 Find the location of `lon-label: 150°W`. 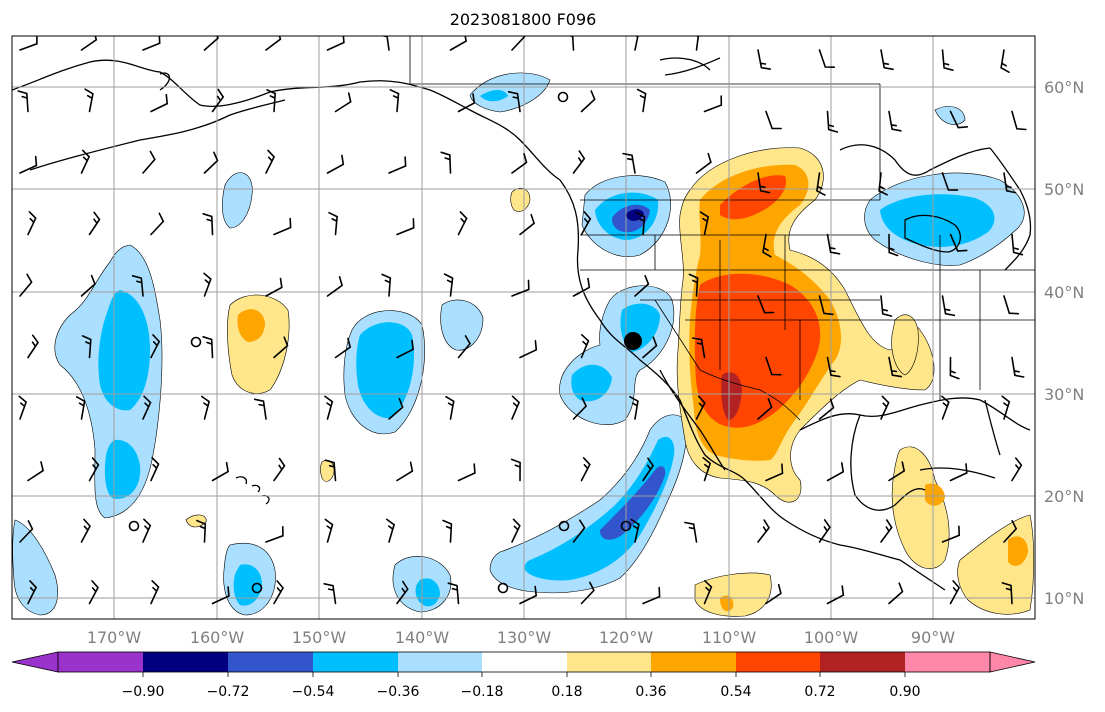

lon-label: 150°W is located at coordinates (319, 637).